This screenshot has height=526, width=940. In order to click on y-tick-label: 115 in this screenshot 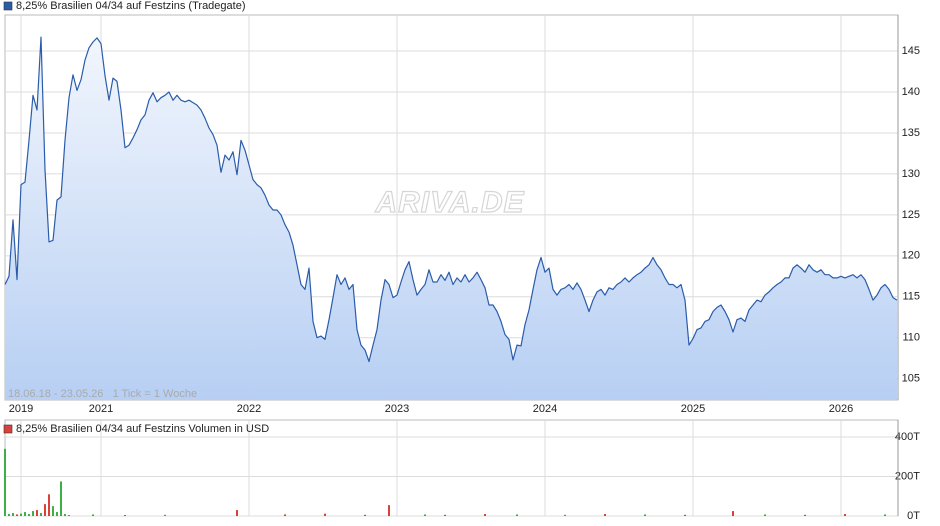, I will do `click(911, 297)`.